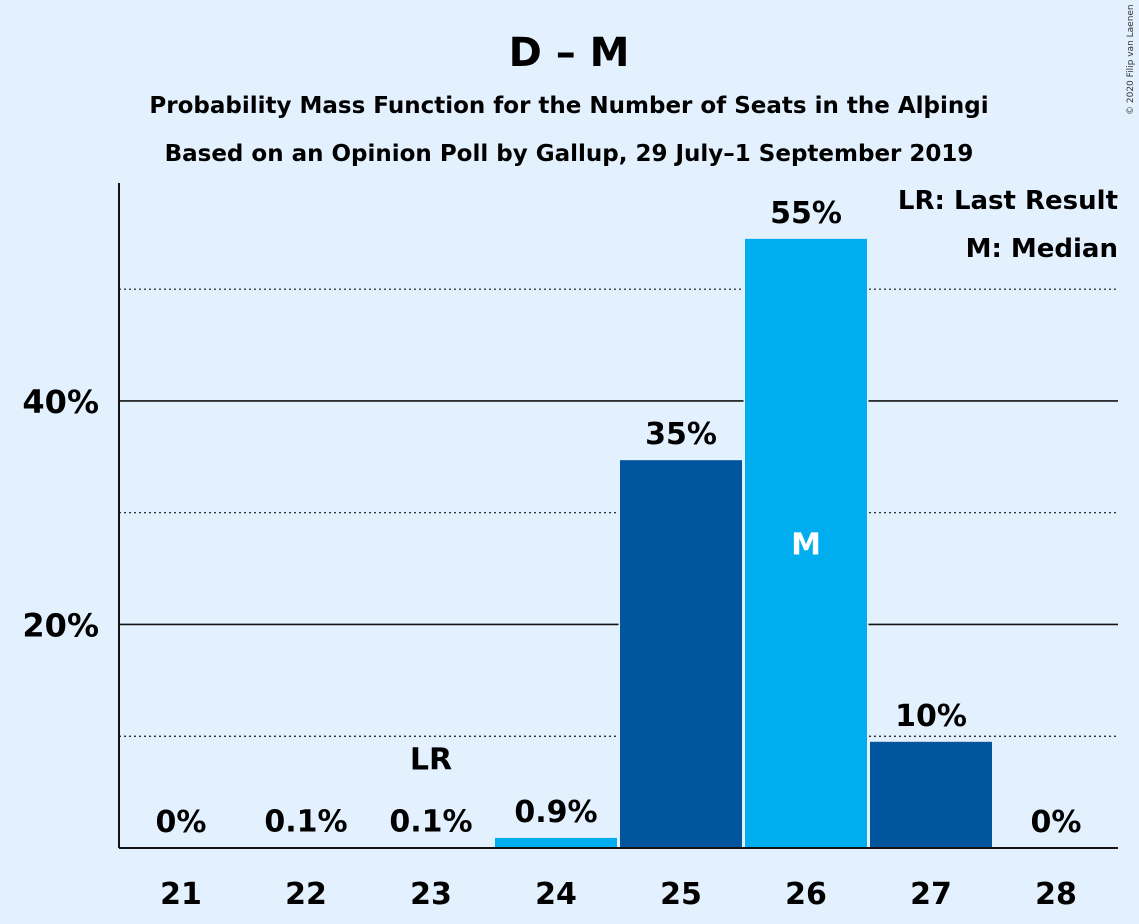  What do you see at coordinates (305, 821) in the screenshot?
I see `data-label-22: 0.1%` at bounding box center [305, 821].